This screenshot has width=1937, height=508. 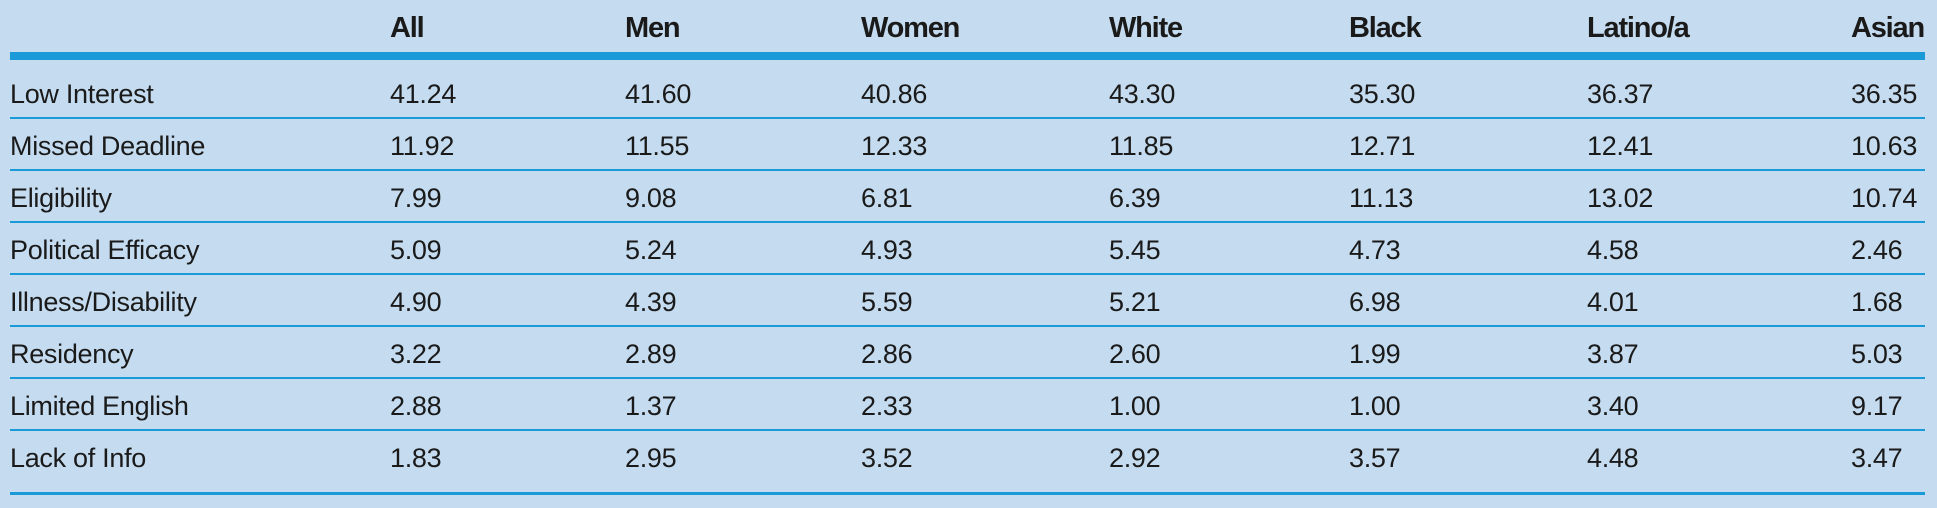 I want to click on cell-value: 5.09, so click(x=416, y=250).